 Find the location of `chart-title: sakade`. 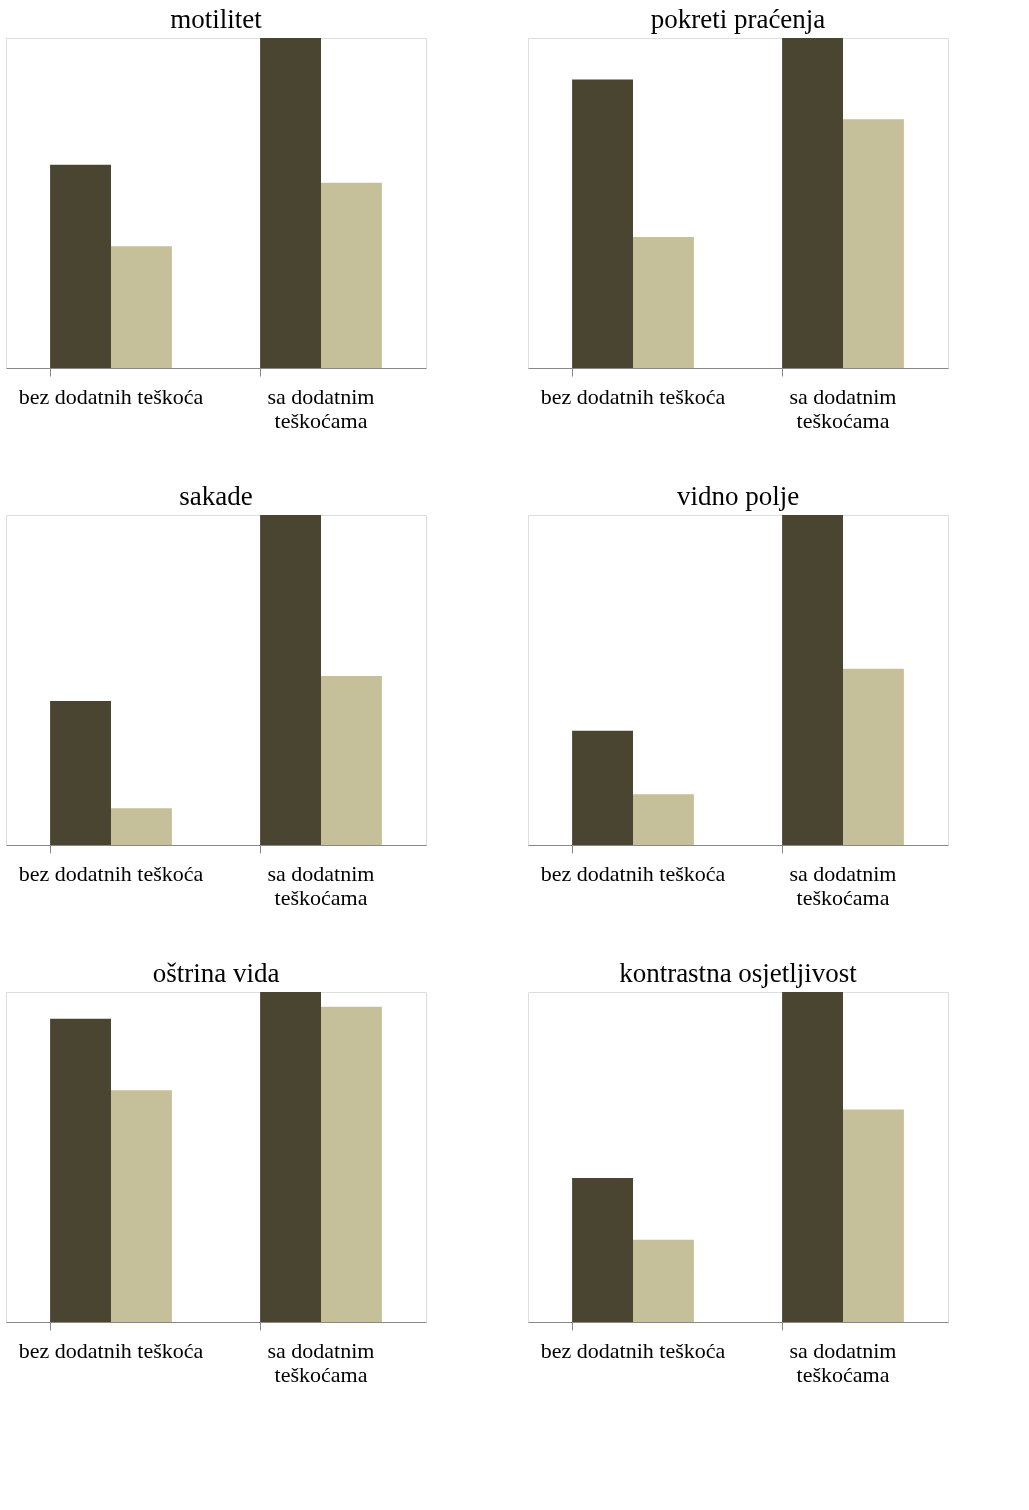

chart-title: sakade is located at coordinates (216, 496).